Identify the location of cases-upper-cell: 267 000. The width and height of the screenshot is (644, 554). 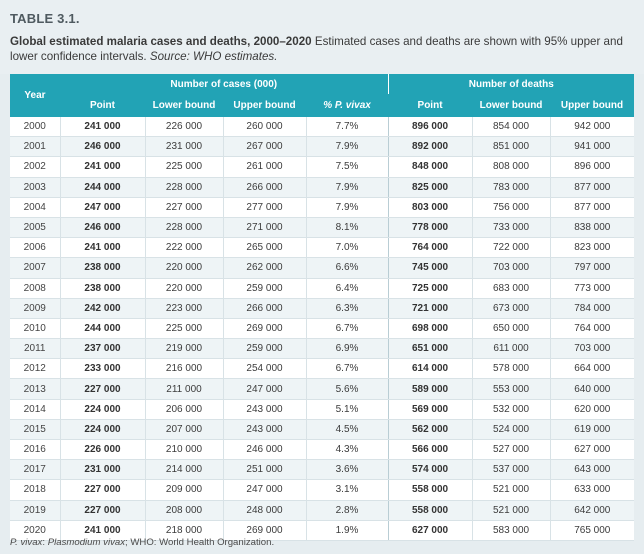
(265, 147).